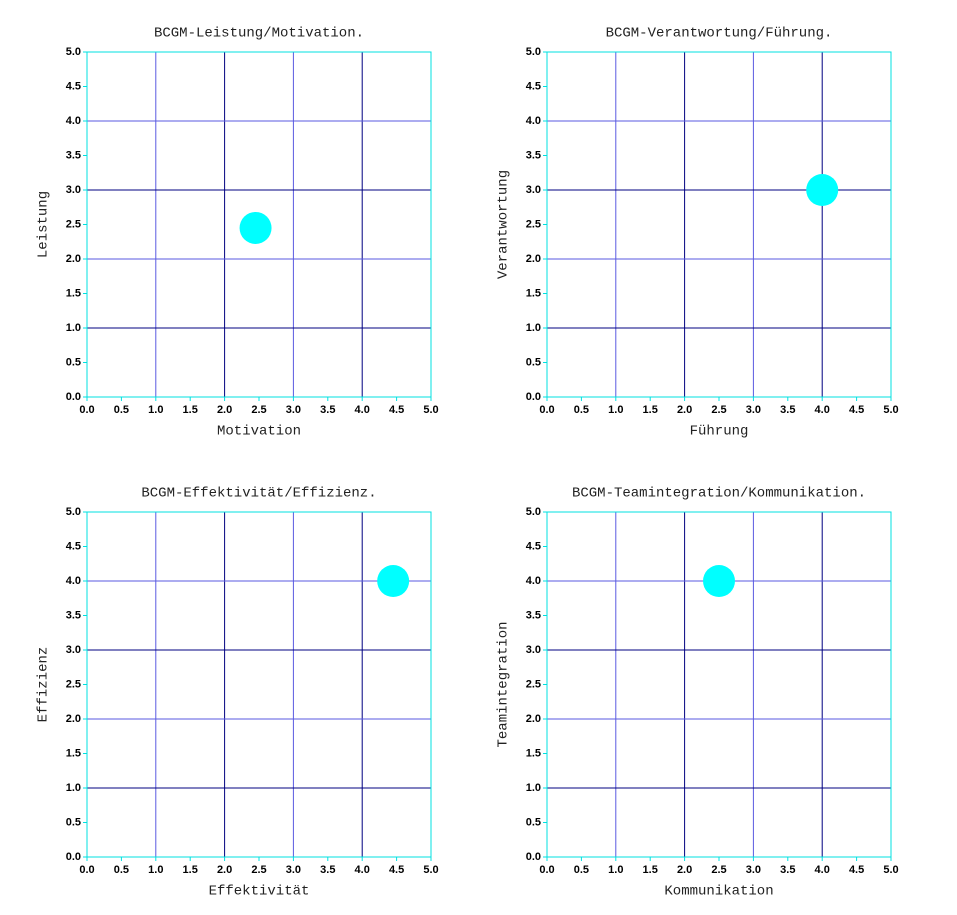 The width and height of the screenshot is (957, 915). Describe the element at coordinates (44, 224) in the screenshot. I see `y-axis-label: Leistung` at that location.